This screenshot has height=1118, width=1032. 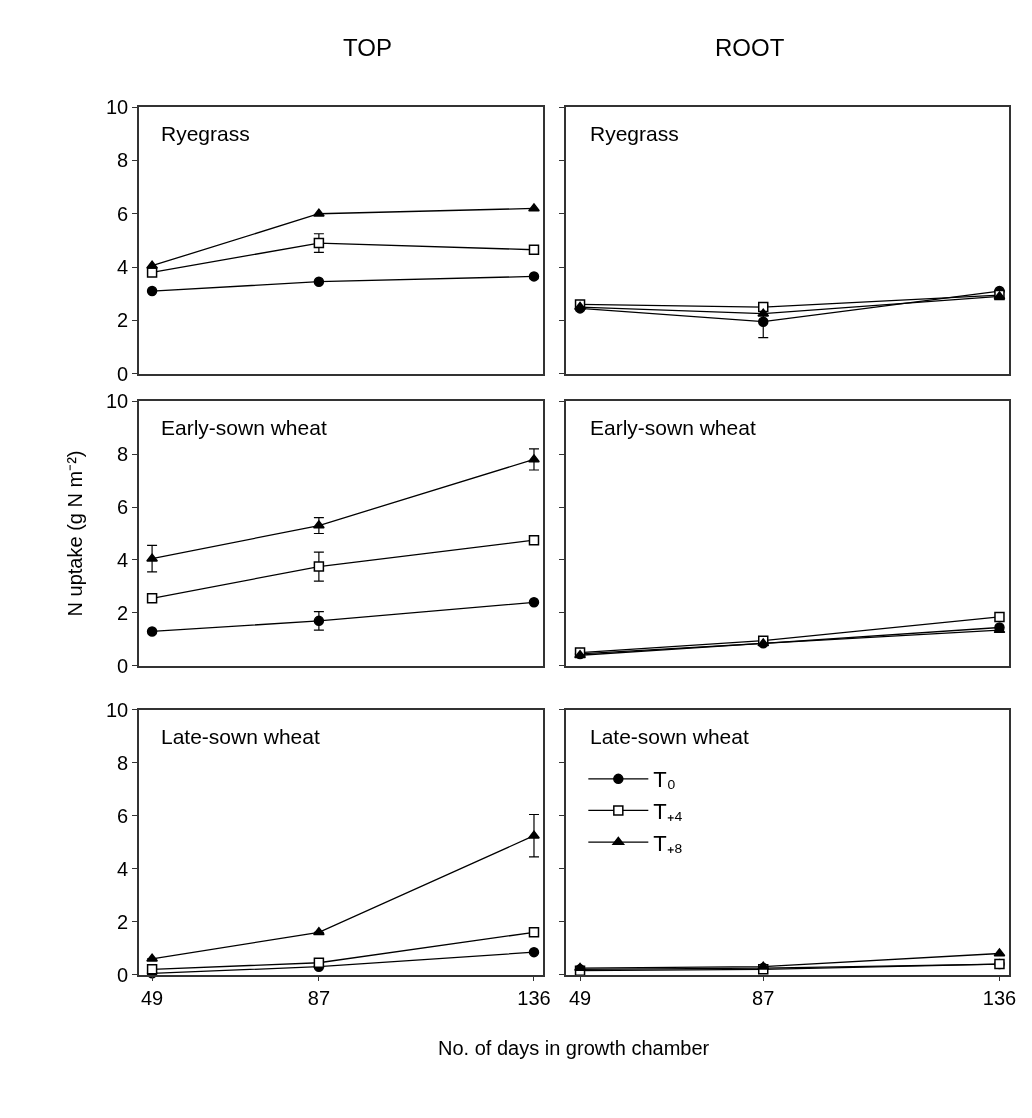 I want to click on legend-label: T₊₈, so click(x=668, y=843).